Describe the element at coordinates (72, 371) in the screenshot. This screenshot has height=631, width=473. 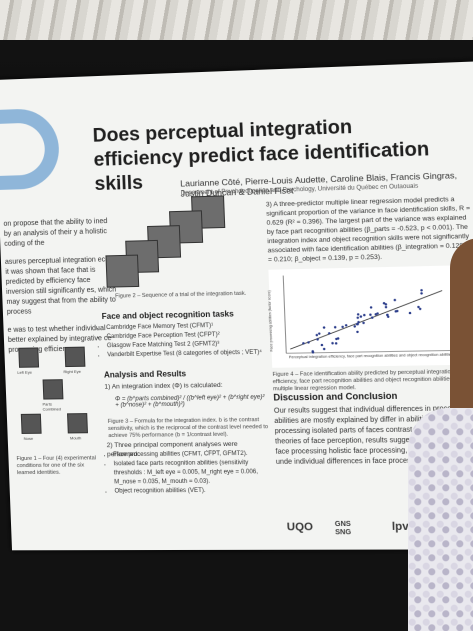
I see `face-label: Right Eye` at that location.